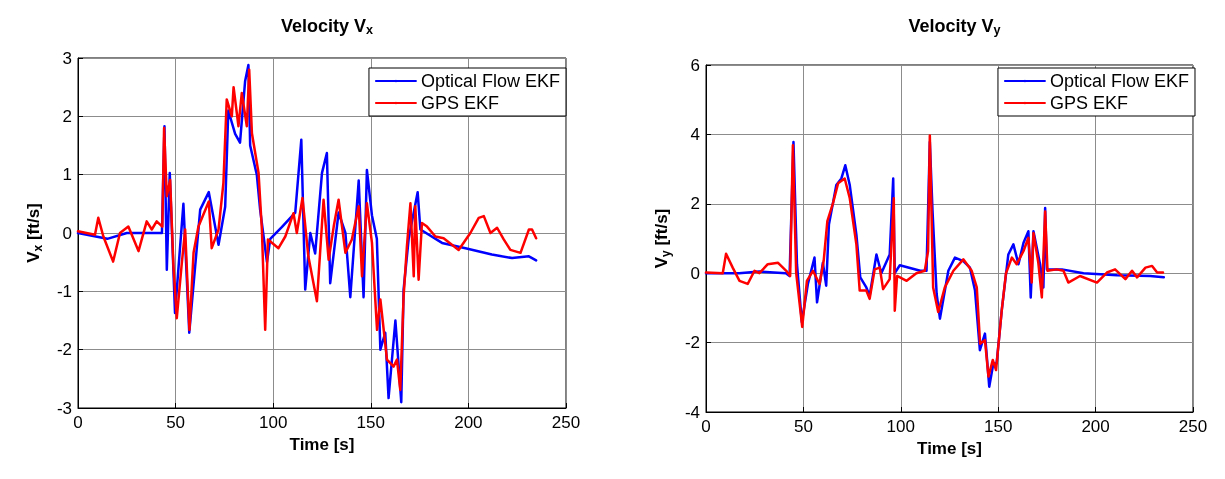  Describe the element at coordinates (67, 58) in the screenshot. I see `y-tick-label: 3` at that location.